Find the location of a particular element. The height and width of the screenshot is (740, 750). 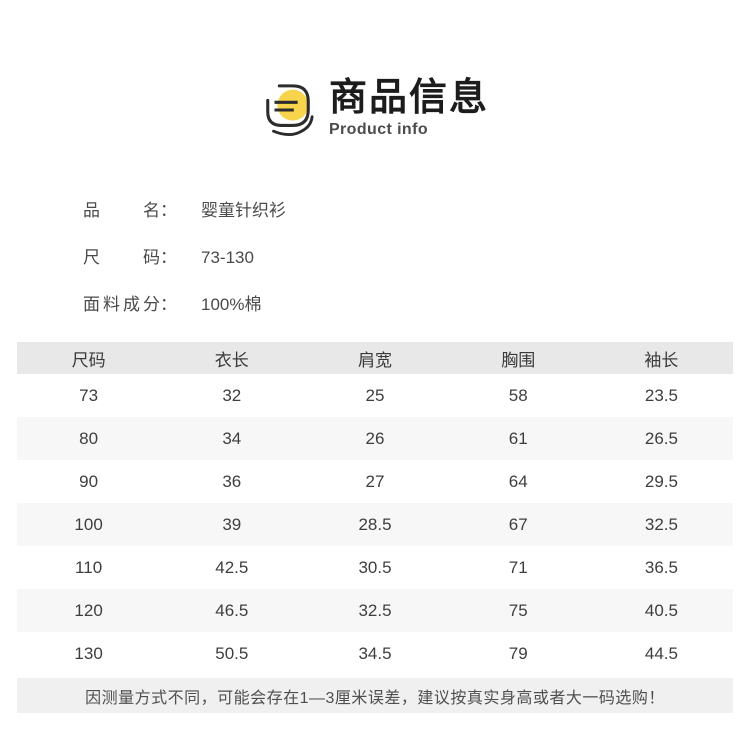

size-chart-cell: 75 is located at coordinates (518, 610).